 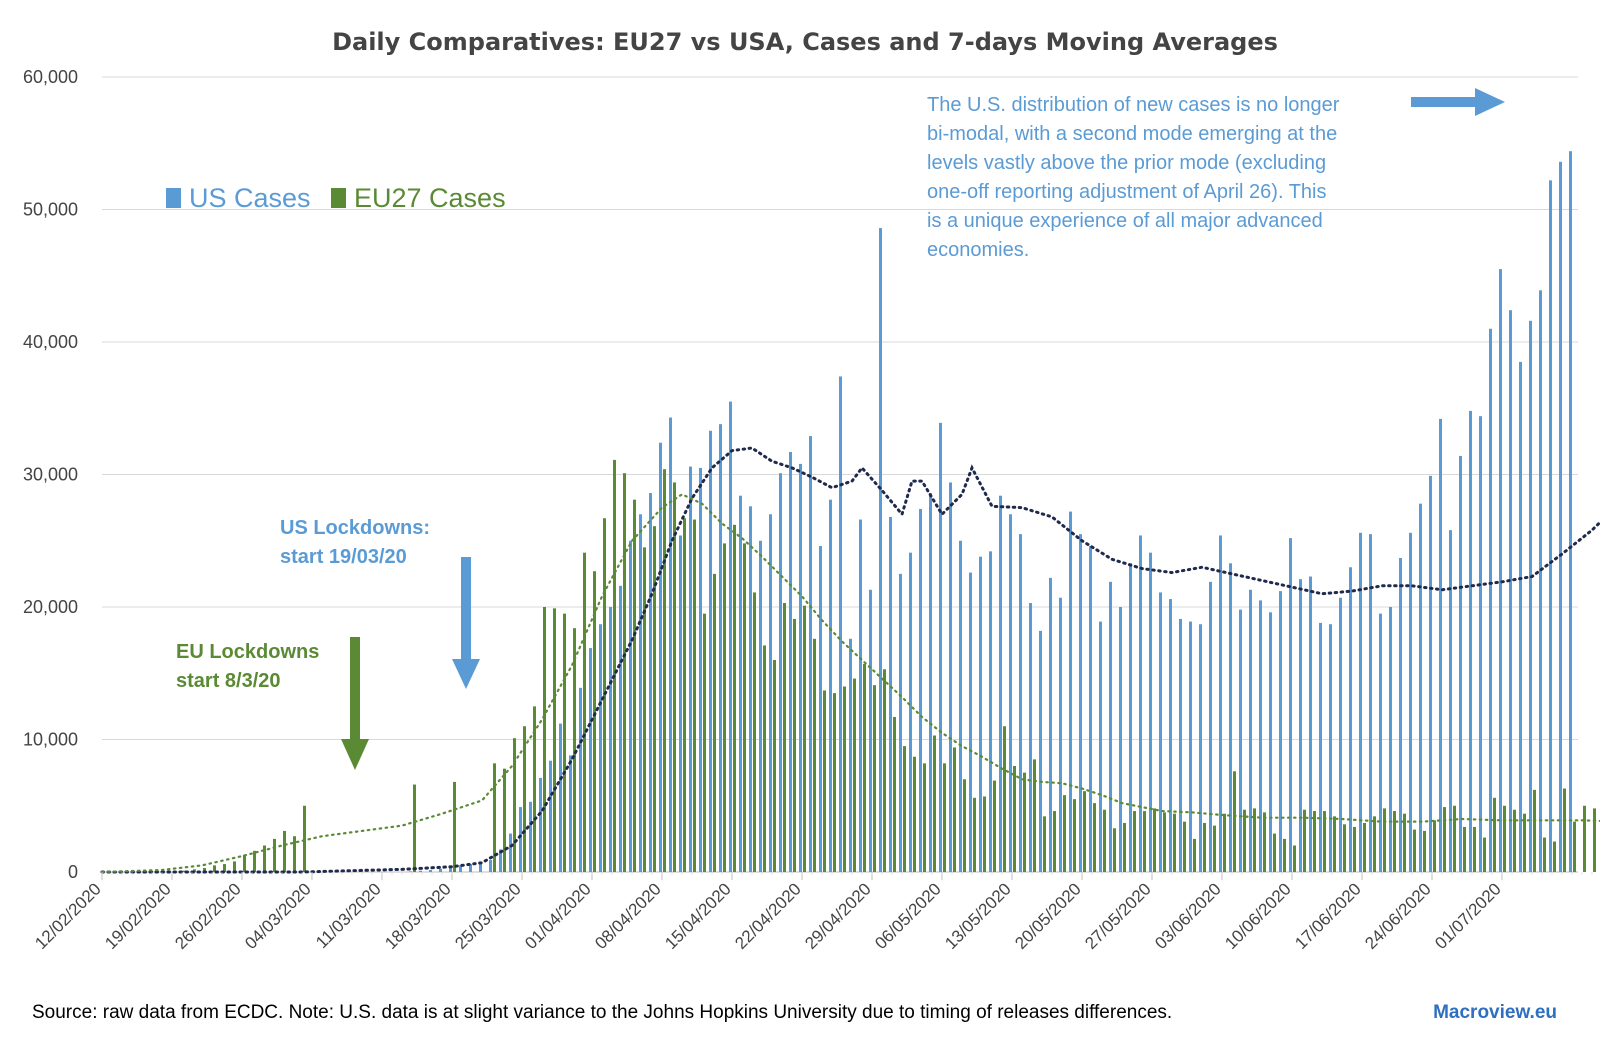 What do you see at coordinates (978, 916) in the screenshot?
I see `x-tick-label: 13/05/2020` at bounding box center [978, 916].